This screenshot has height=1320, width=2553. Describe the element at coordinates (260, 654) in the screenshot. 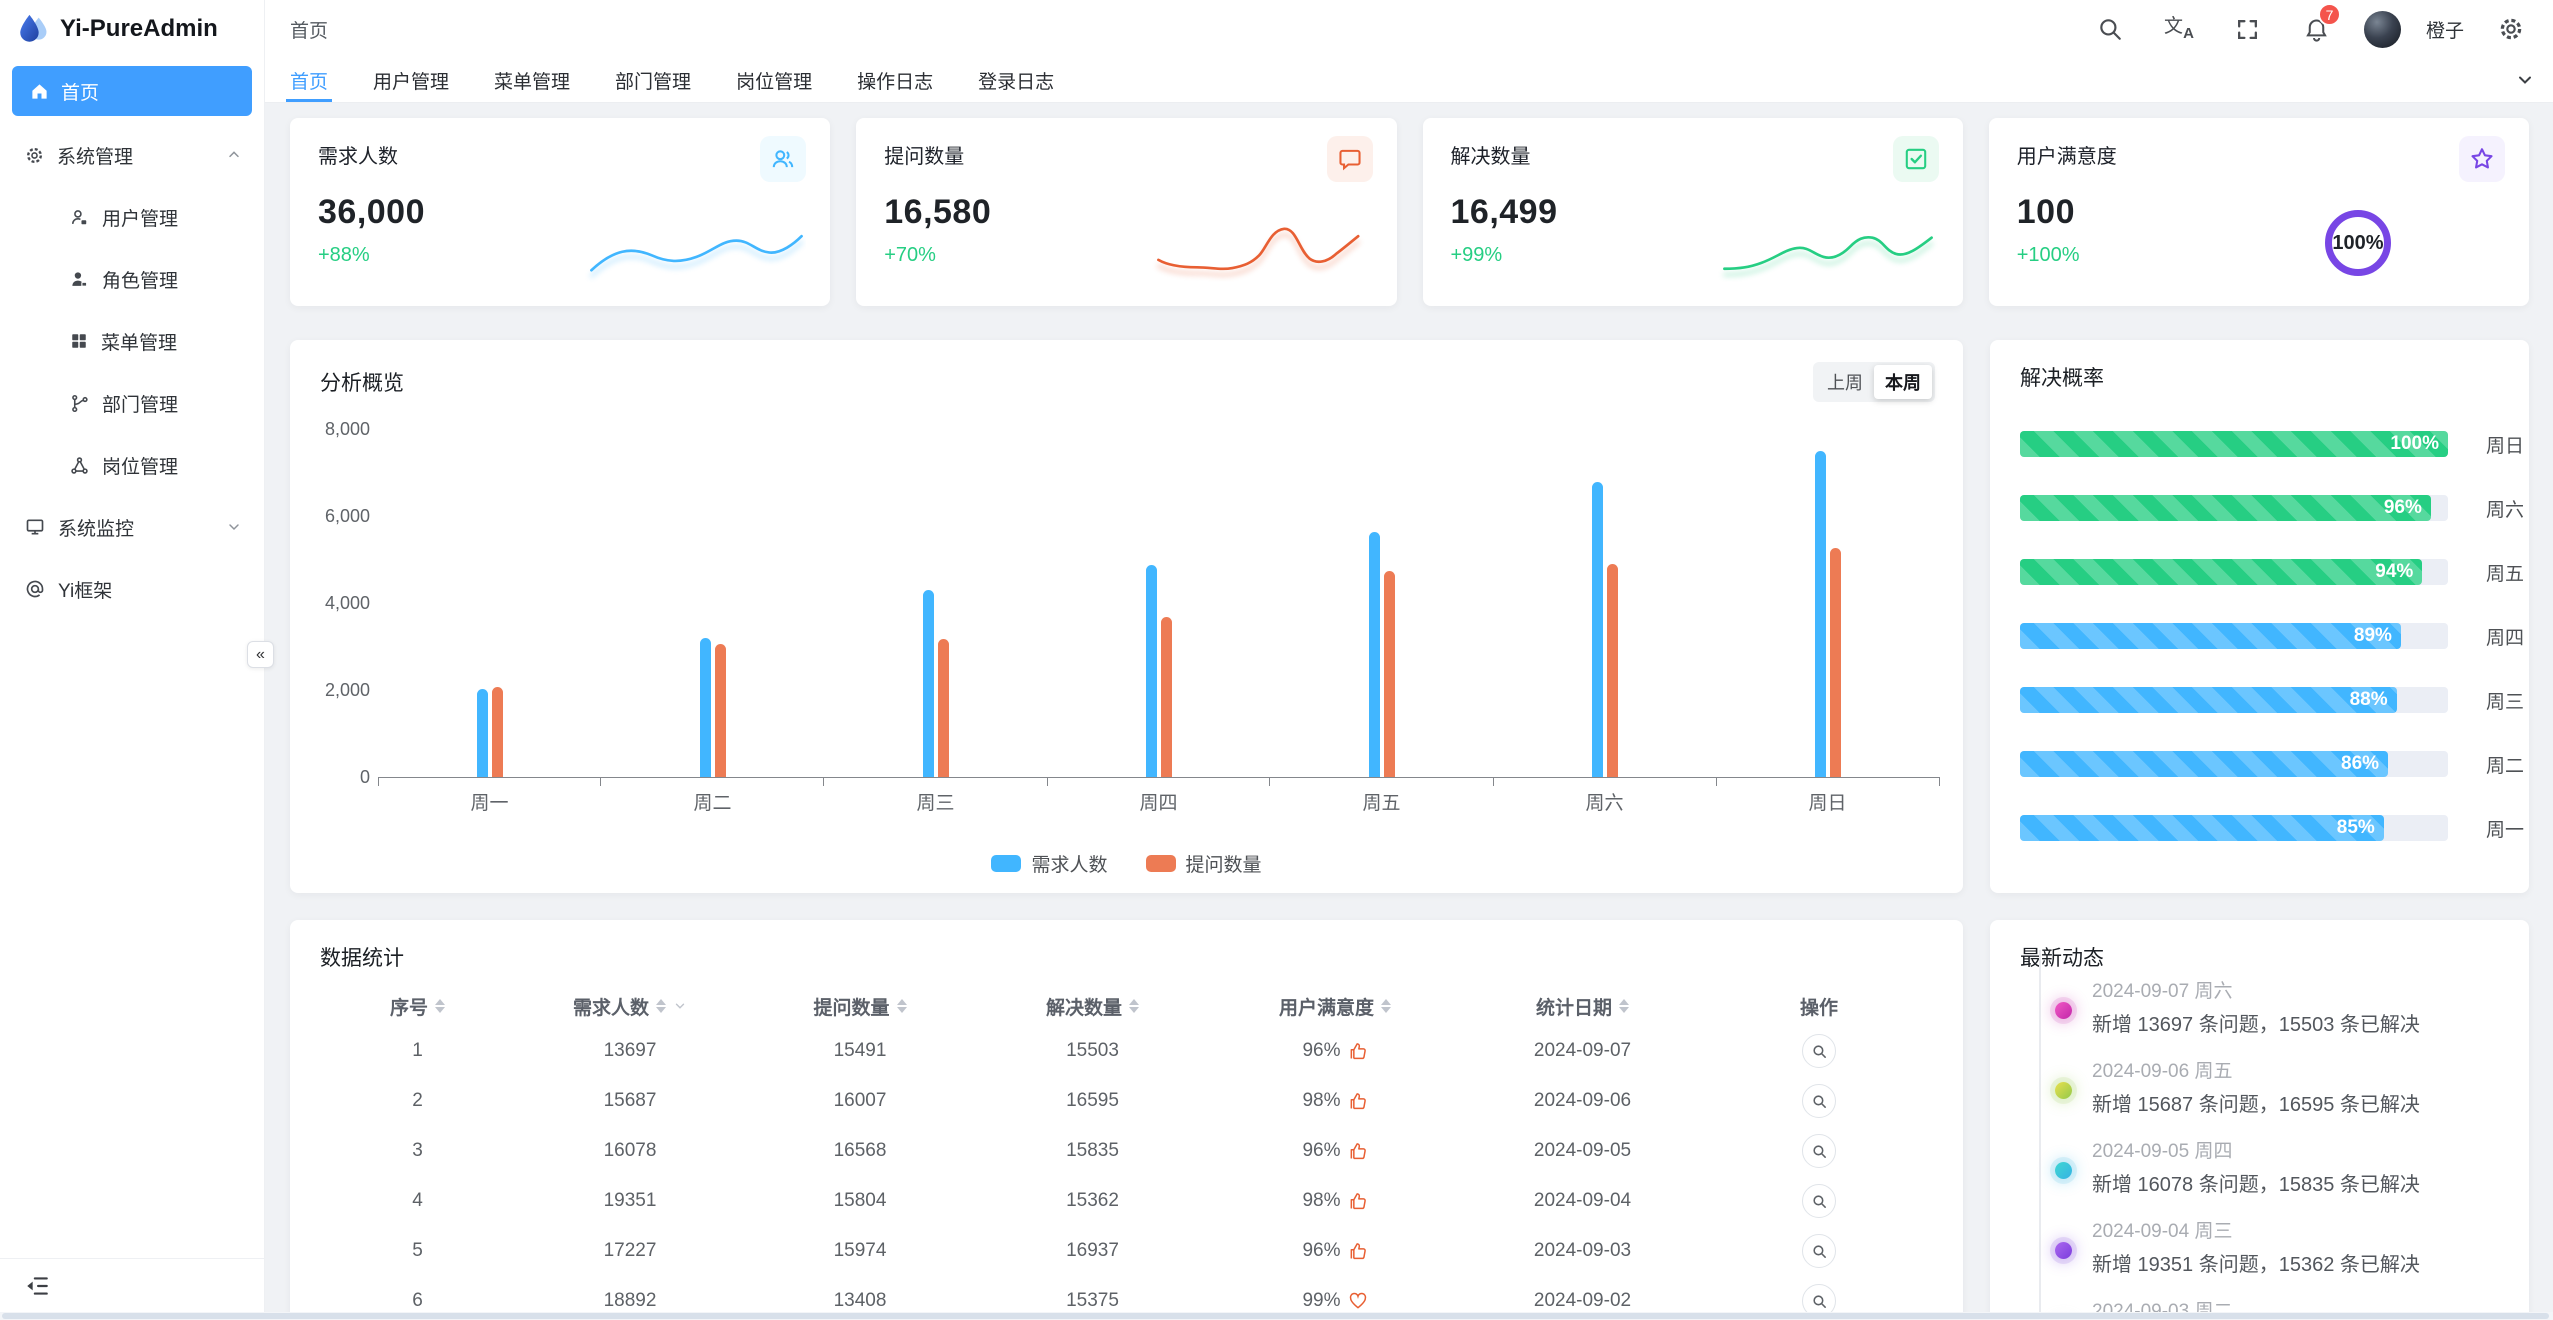

I see `sidebar-collapse-button: «` at that location.